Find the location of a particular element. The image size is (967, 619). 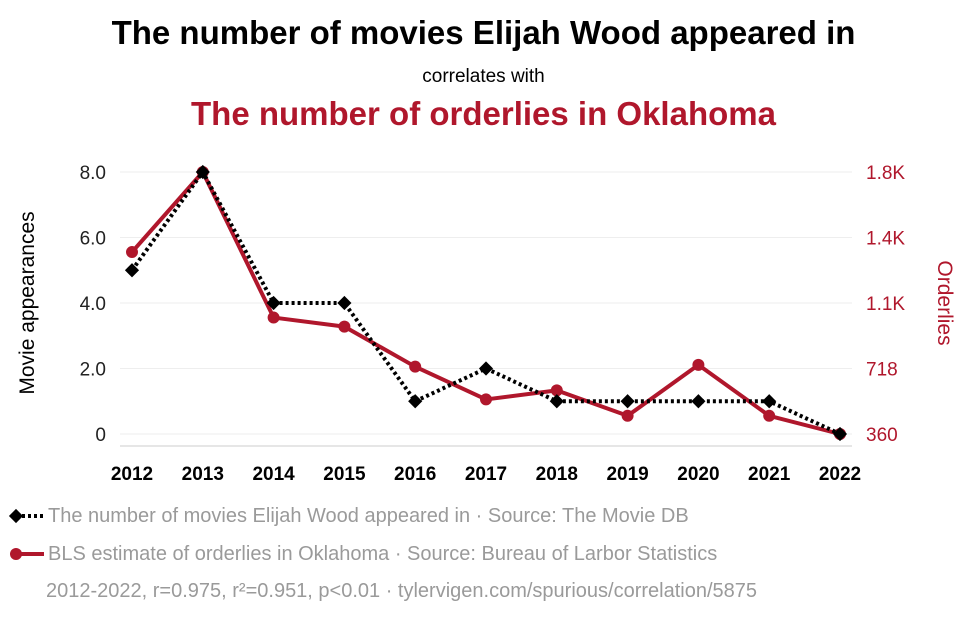

x-tick-label: 2021 is located at coordinates (769, 474).